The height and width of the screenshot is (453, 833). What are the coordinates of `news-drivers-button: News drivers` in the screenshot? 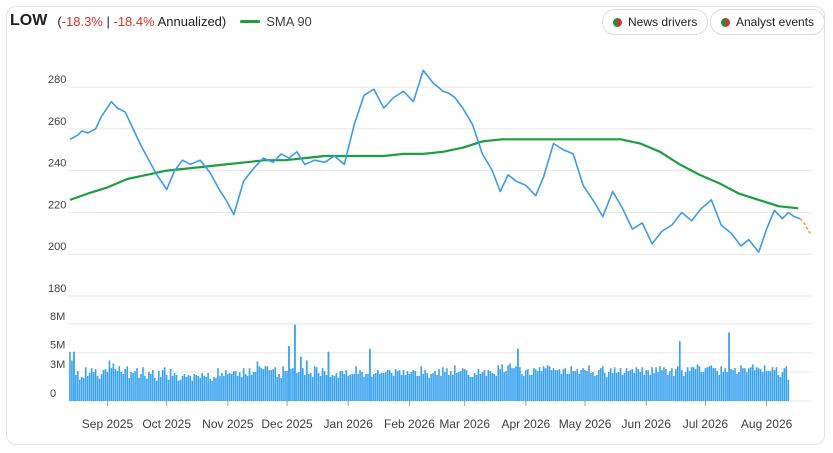 It's located at (655, 22).